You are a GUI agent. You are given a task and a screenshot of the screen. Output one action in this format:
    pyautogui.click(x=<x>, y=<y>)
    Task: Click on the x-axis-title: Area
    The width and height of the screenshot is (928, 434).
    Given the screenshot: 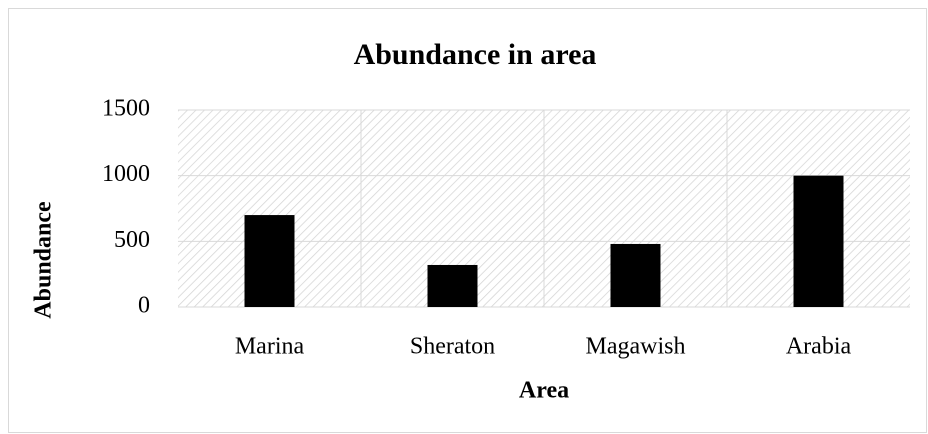 What is the action you would take?
    pyautogui.click(x=544, y=391)
    